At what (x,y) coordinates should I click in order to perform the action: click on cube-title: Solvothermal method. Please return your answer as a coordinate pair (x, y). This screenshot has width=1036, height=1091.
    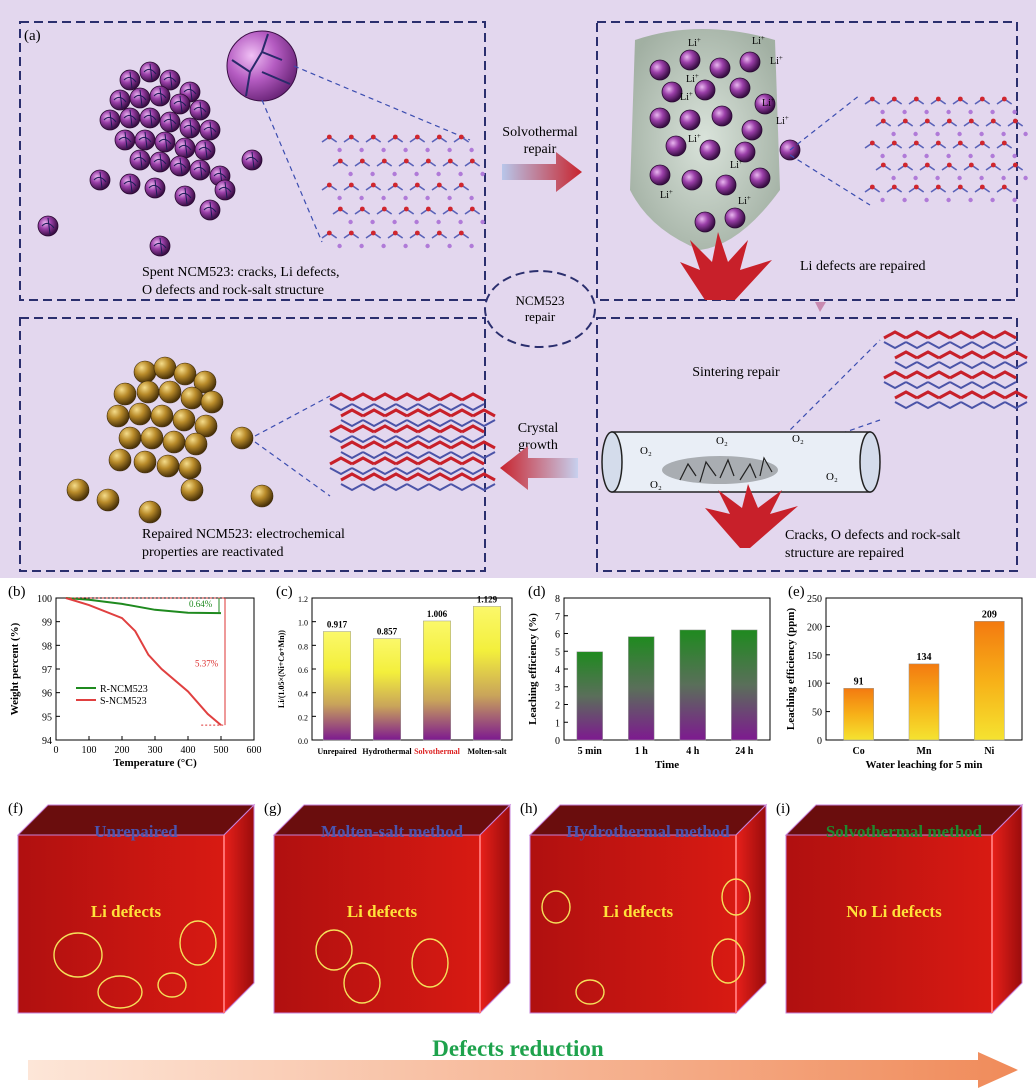
    Looking at the image, I should click on (904, 831).